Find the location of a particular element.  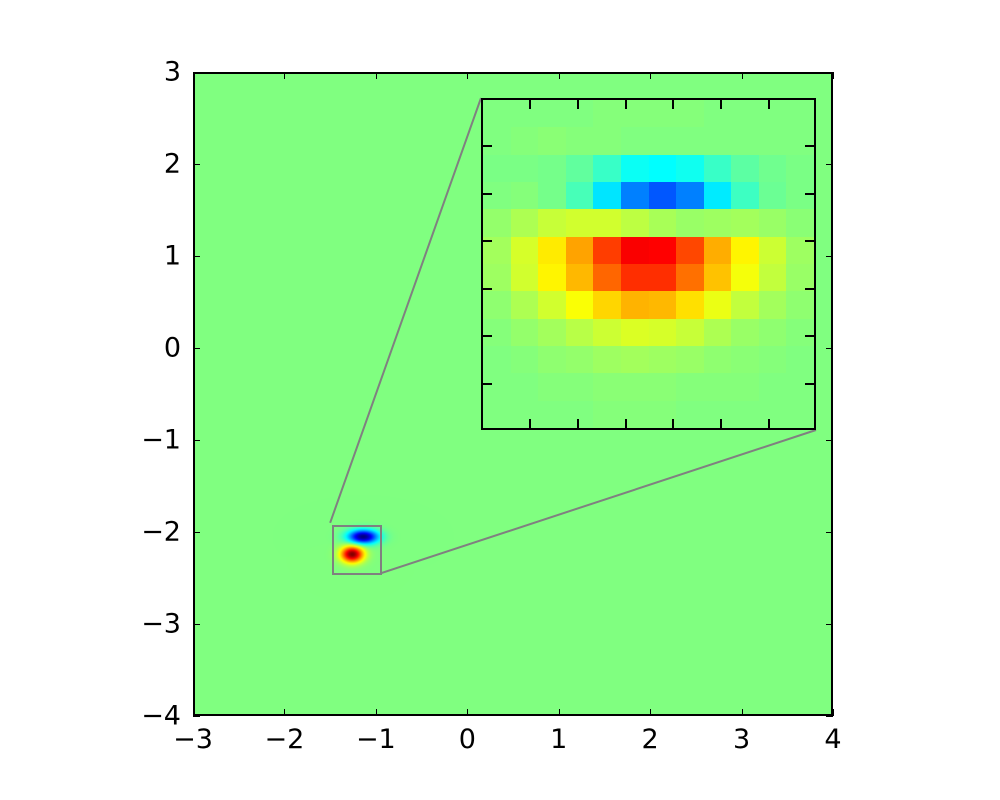

x-tick-label: −3 is located at coordinates (193, 739).